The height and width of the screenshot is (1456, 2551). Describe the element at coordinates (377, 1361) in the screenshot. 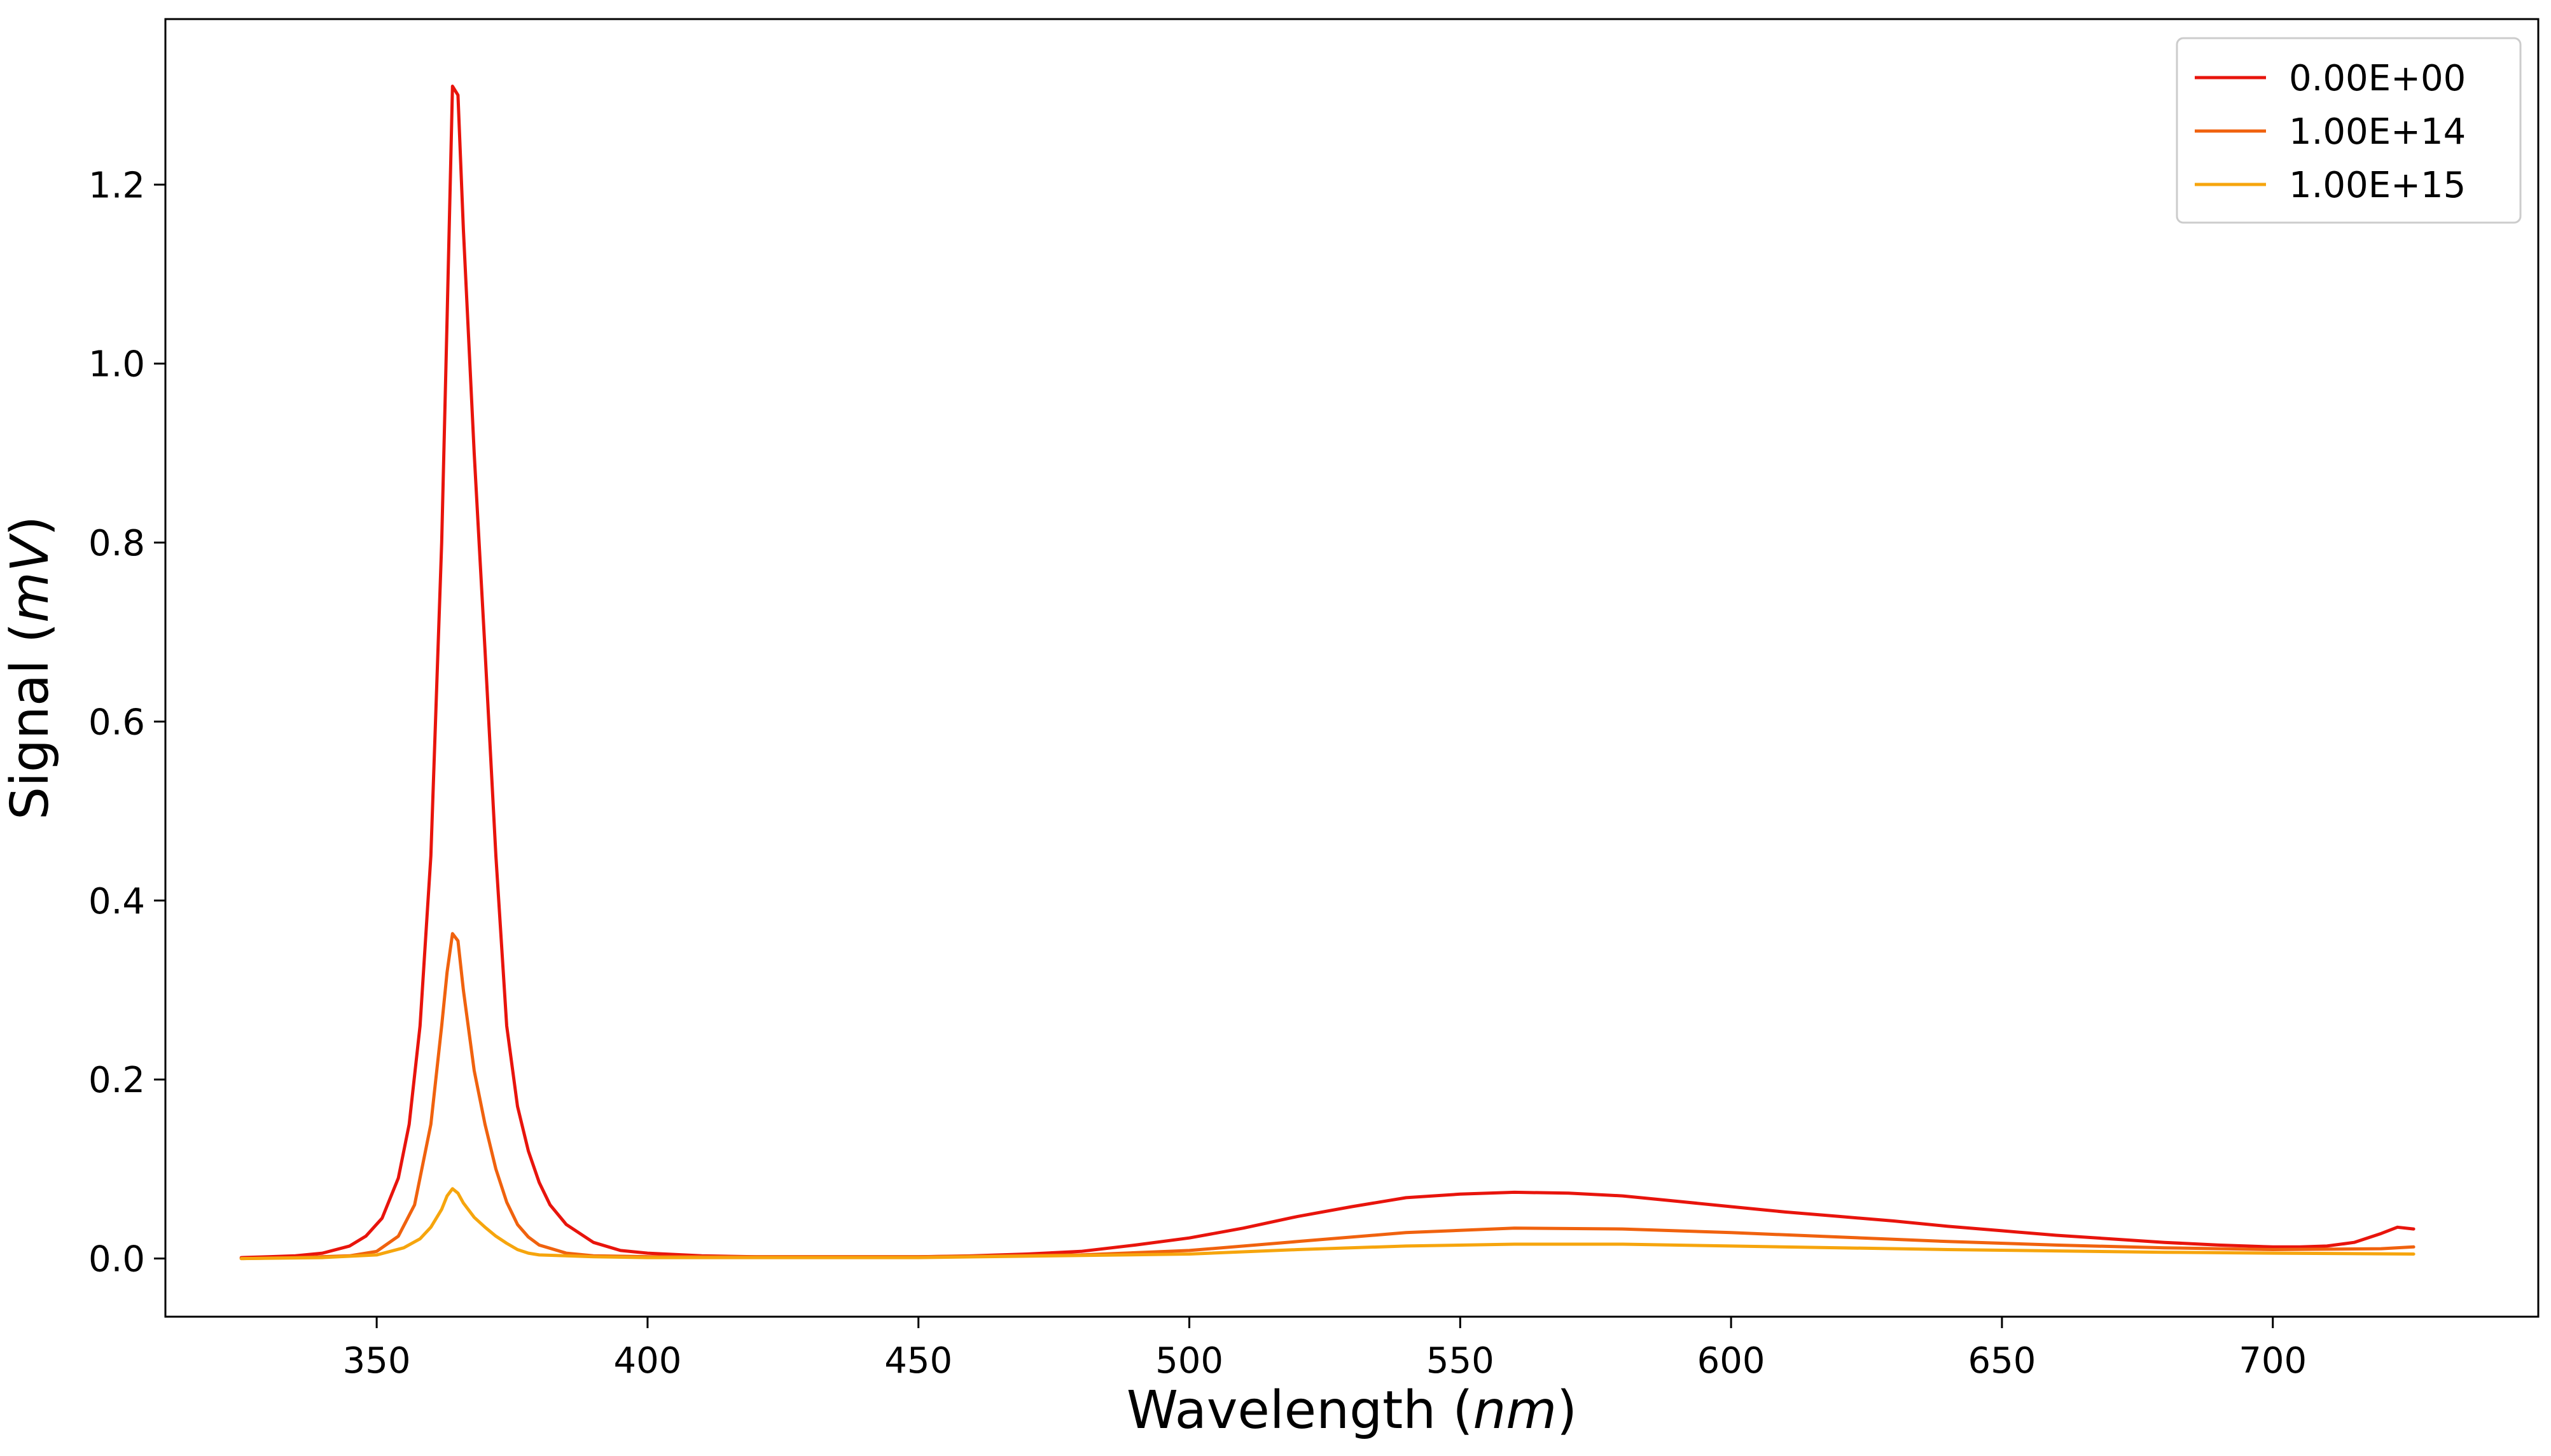

I see `x-tick-label: 350` at that location.